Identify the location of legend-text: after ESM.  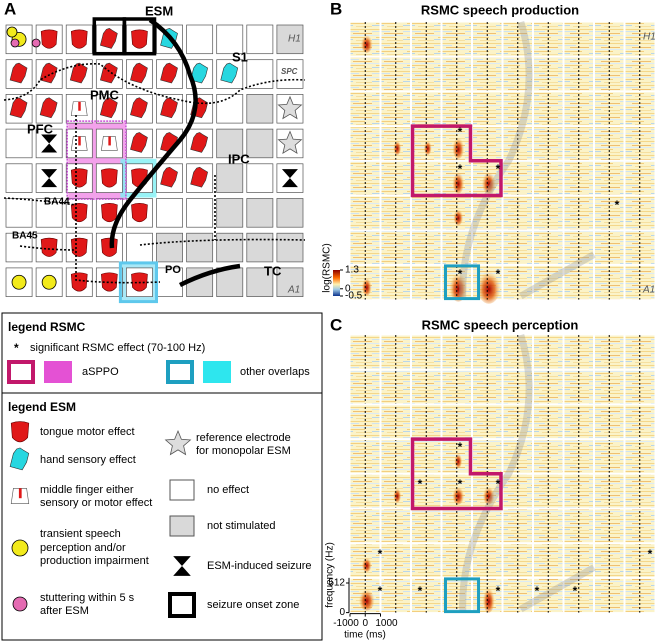
(64, 611).